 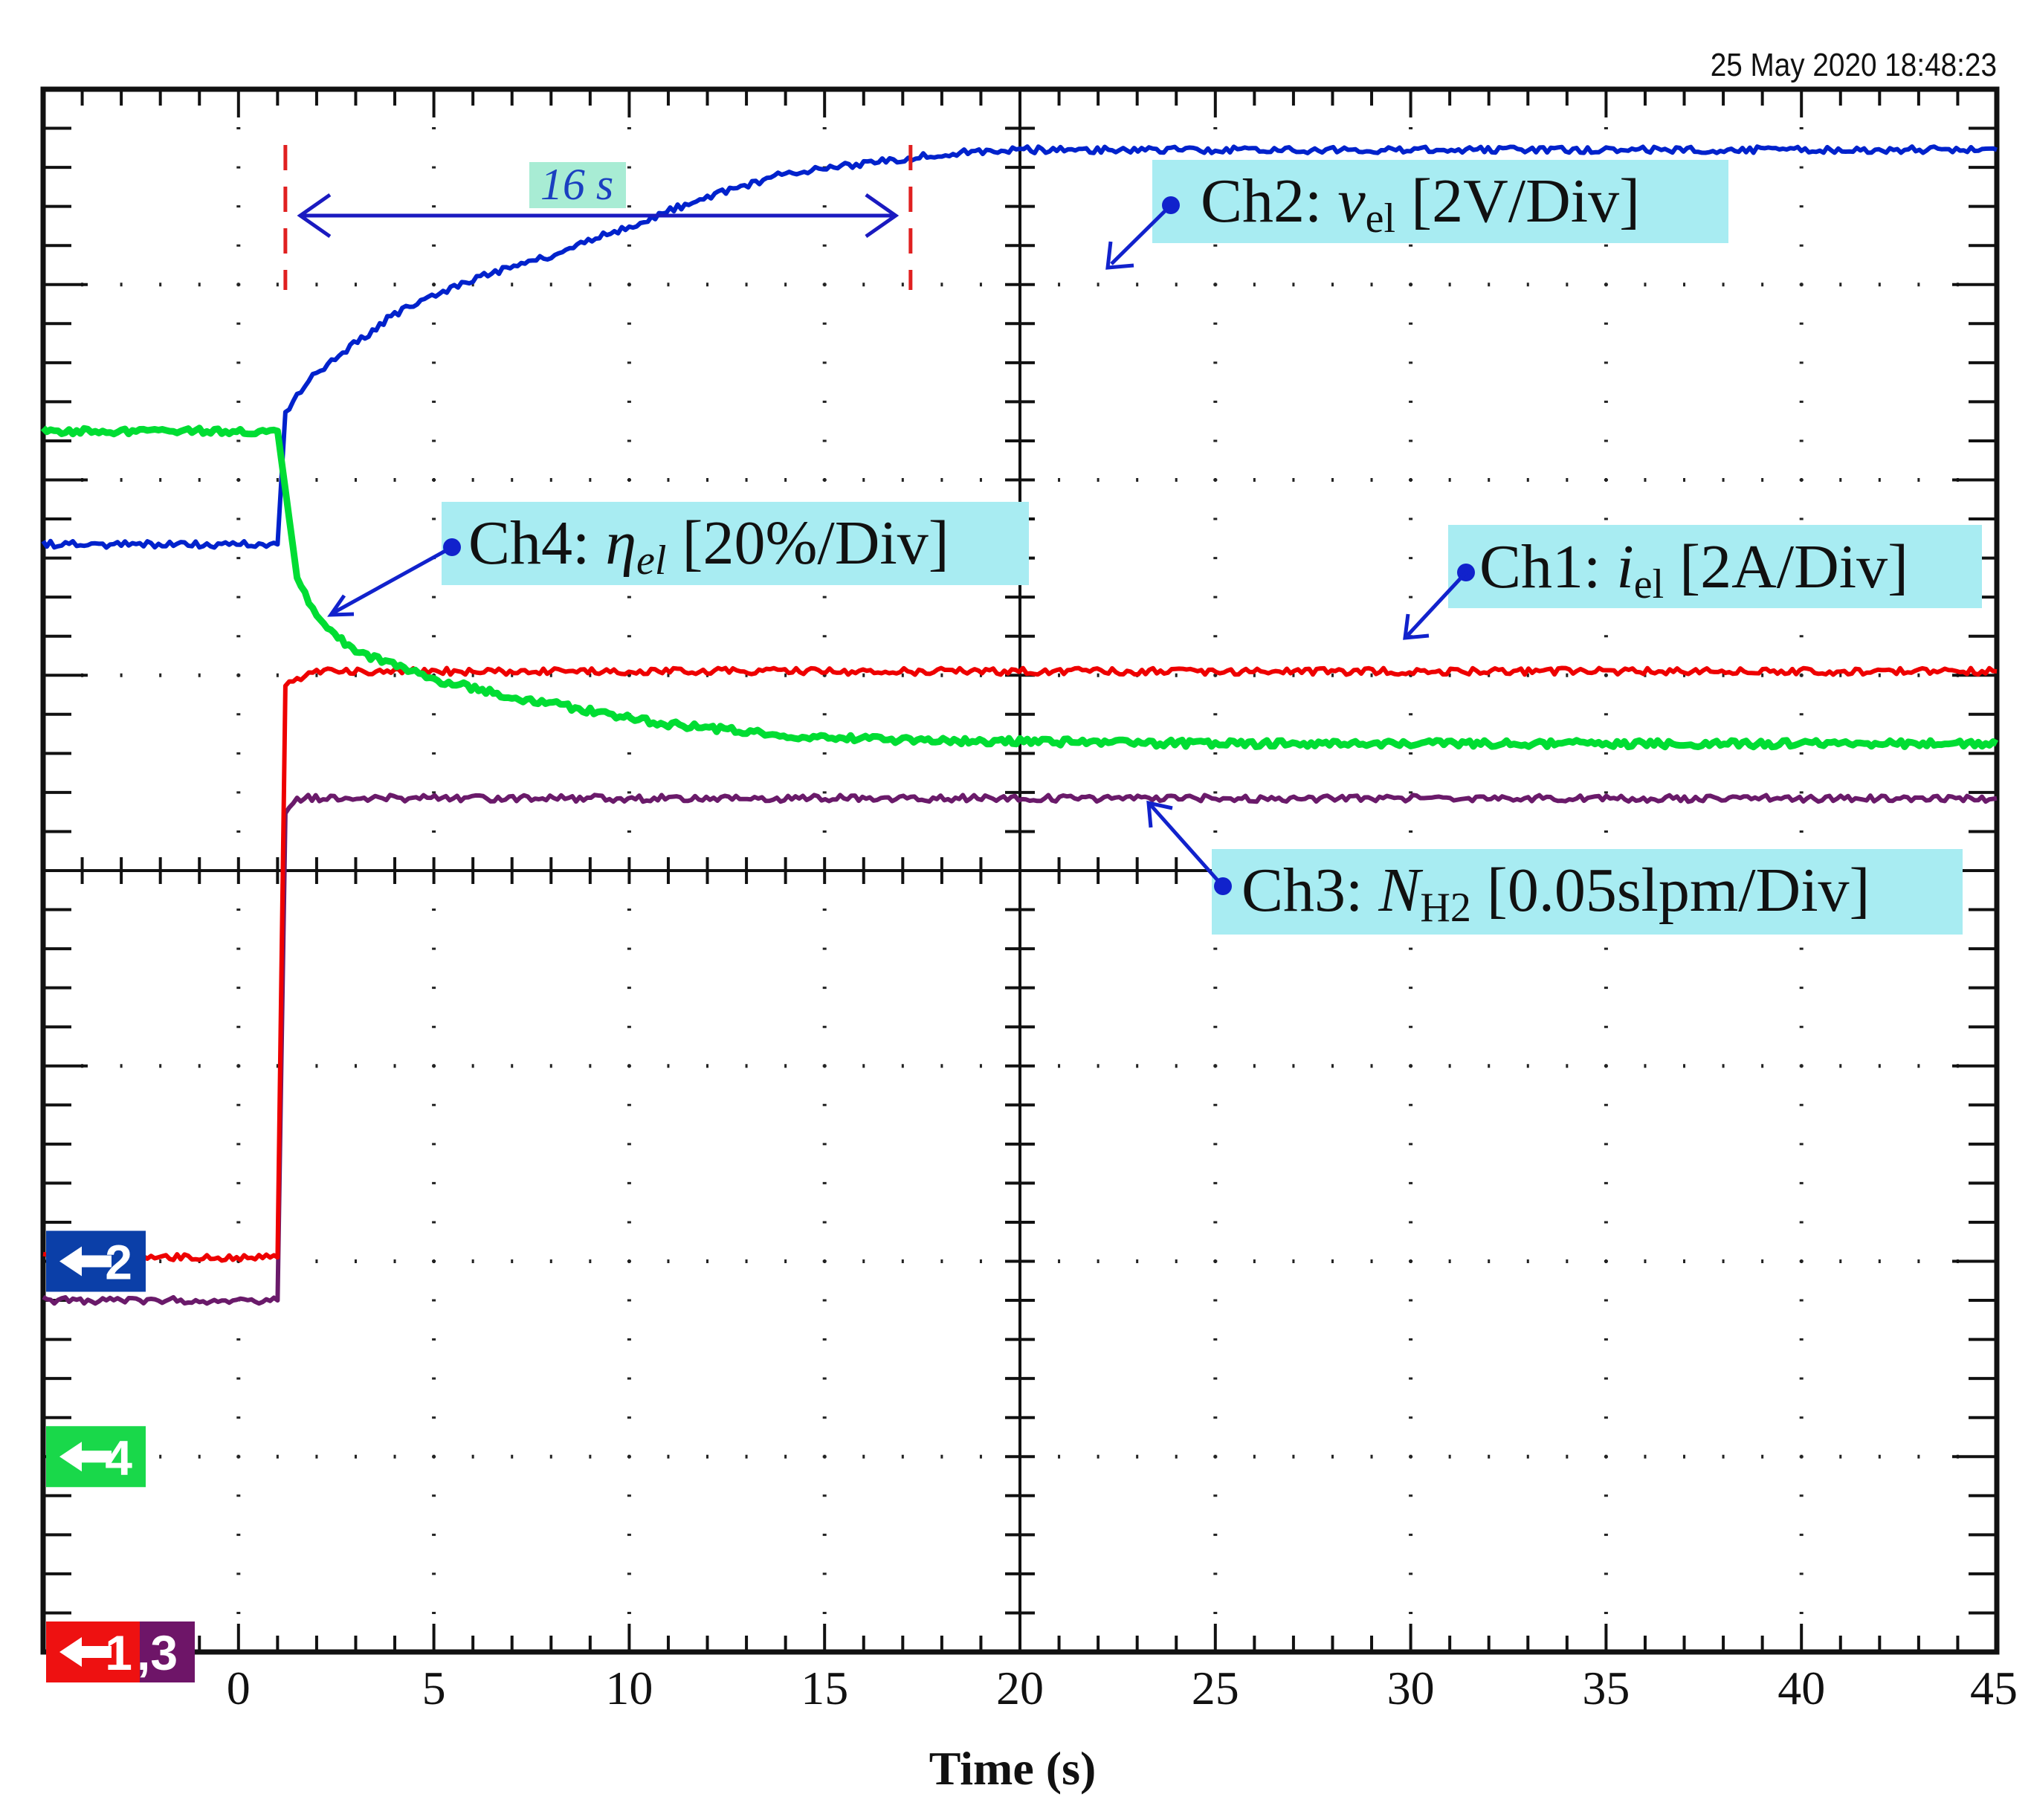 I want to click on marker-ch4: 4, so click(x=96, y=1457).